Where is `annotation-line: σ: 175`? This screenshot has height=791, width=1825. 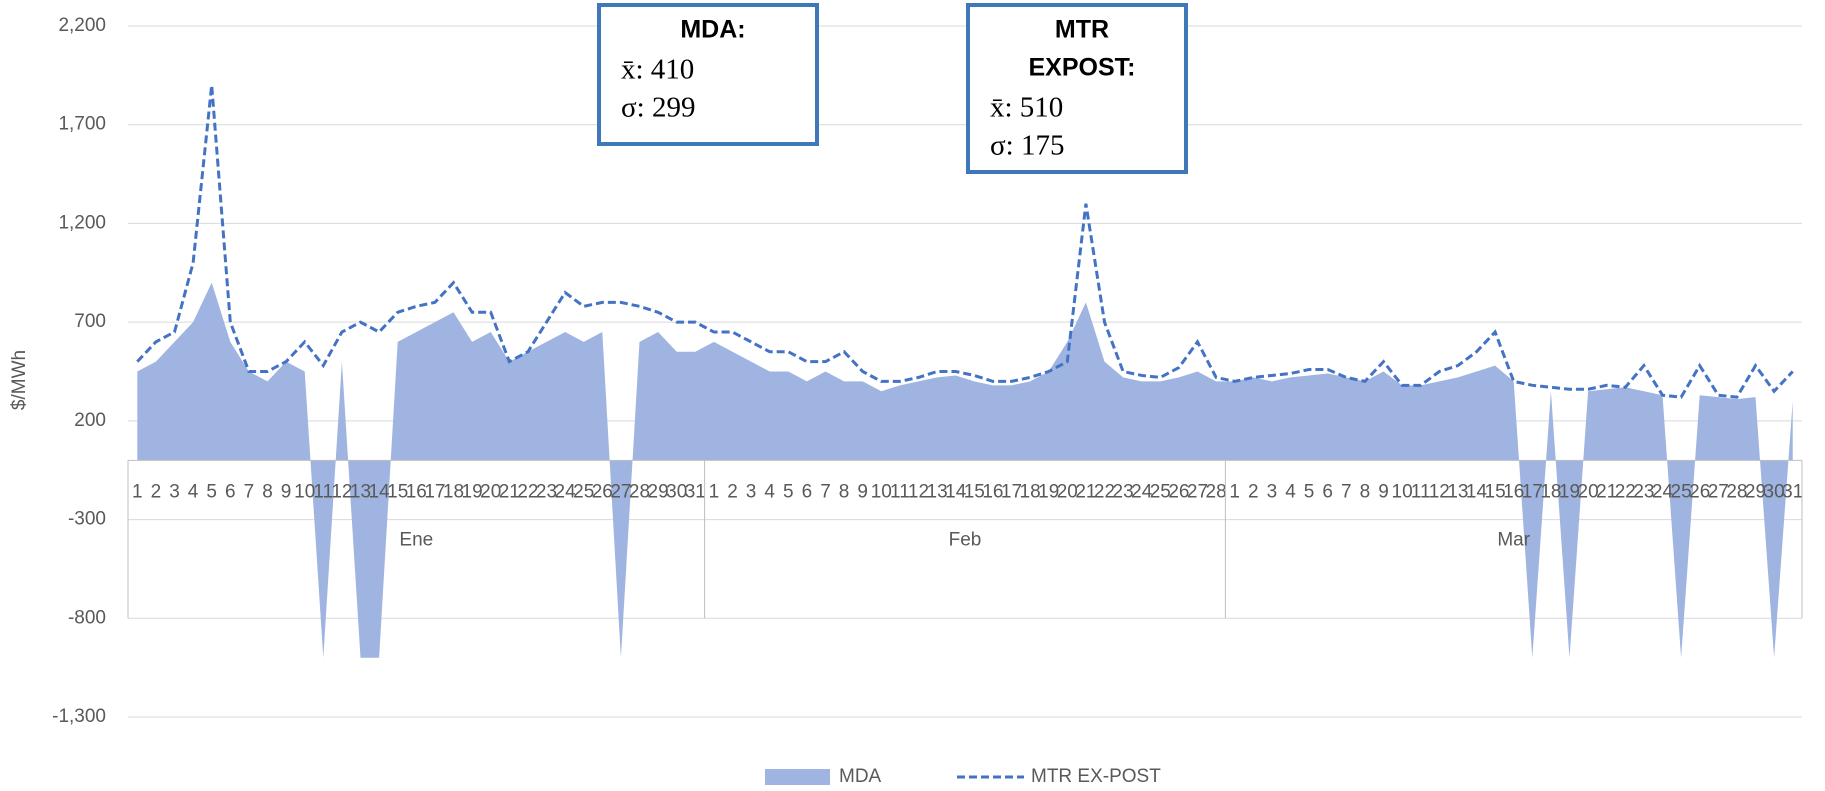
annotation-line: σ: 175 is located at coordinates (1027, 146).